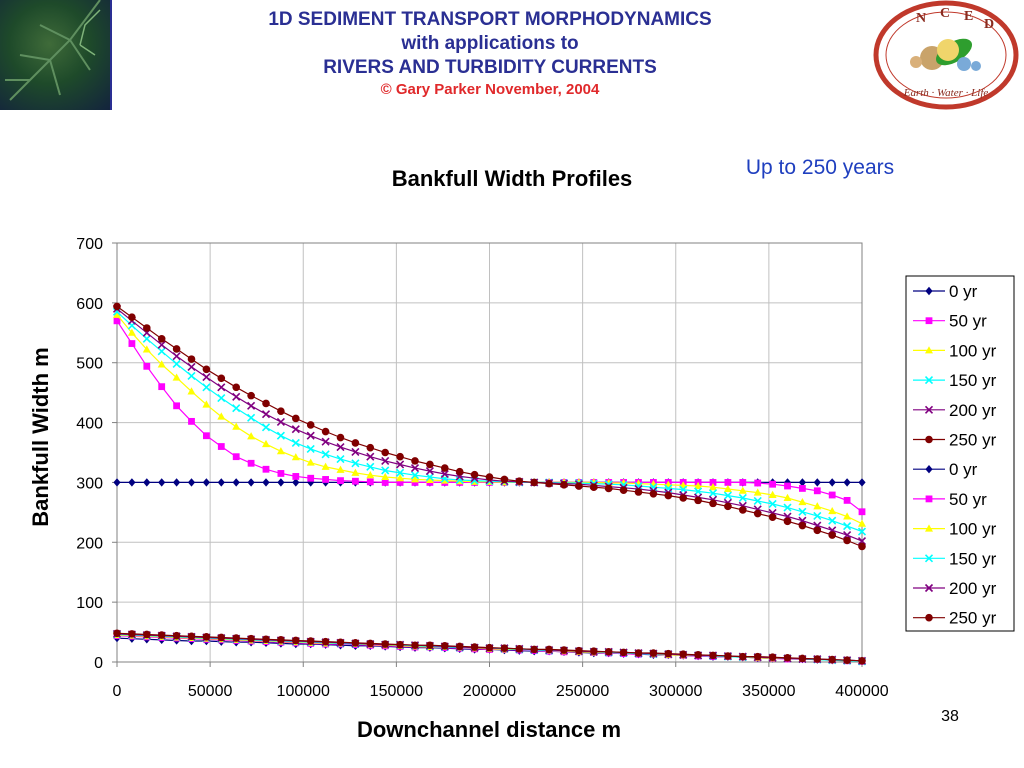 The width and height of the screenshot is (1024, 768). Describe the element at coordinates (117, 691) in the screenshot. I see `x-tick-label: 0` at that location.